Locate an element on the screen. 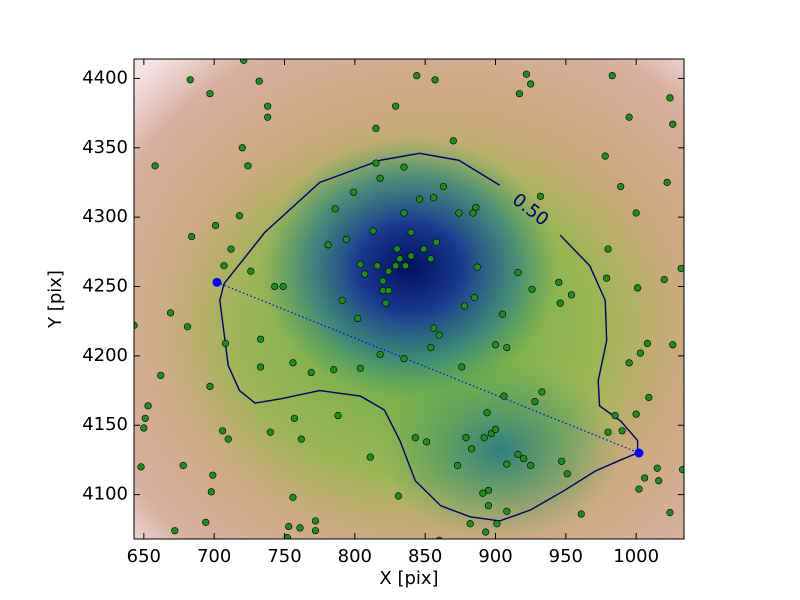 This screenshot has width=800, height=600. x-tick-label: 700 is located at coordinates (214, 556).